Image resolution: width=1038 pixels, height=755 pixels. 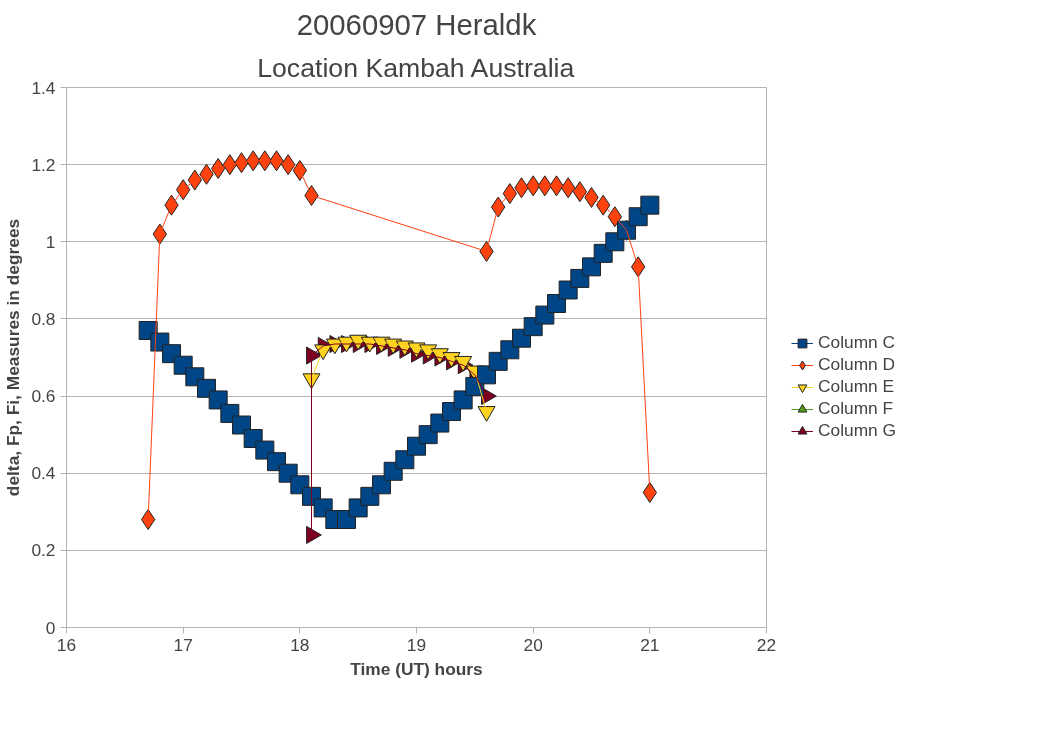 I want to click on chart-subtitle: Location Kambah Australia, so click(x=416, y=67).